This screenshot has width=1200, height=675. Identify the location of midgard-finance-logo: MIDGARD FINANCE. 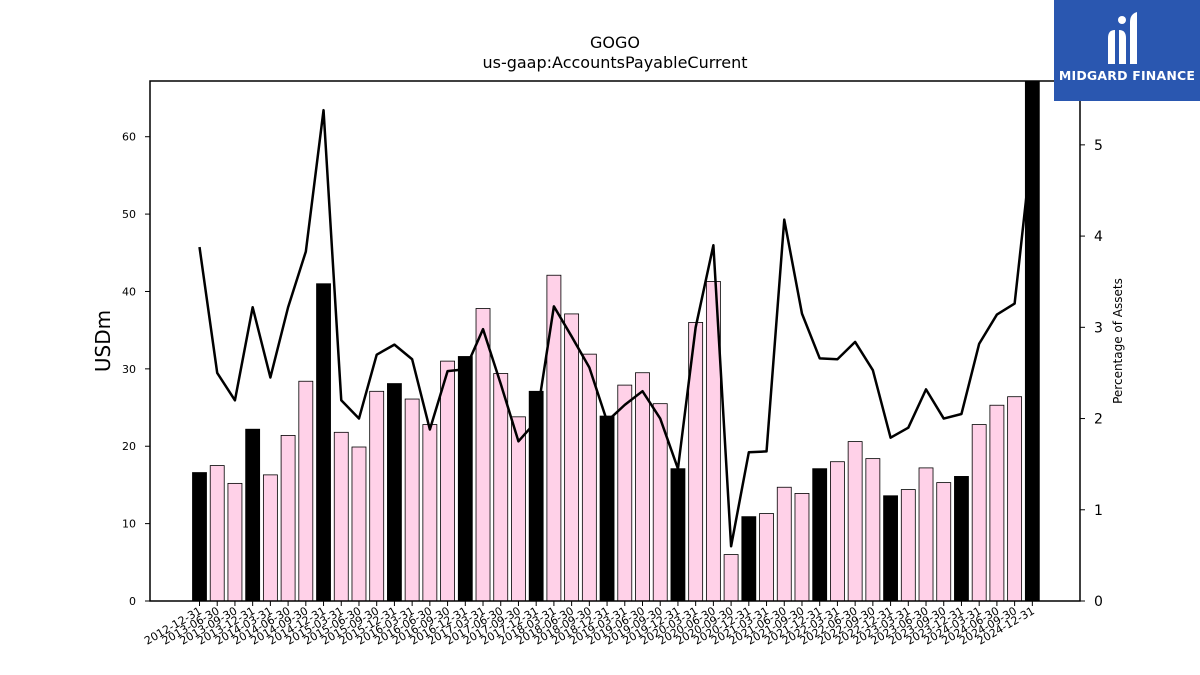
(1127, 50).